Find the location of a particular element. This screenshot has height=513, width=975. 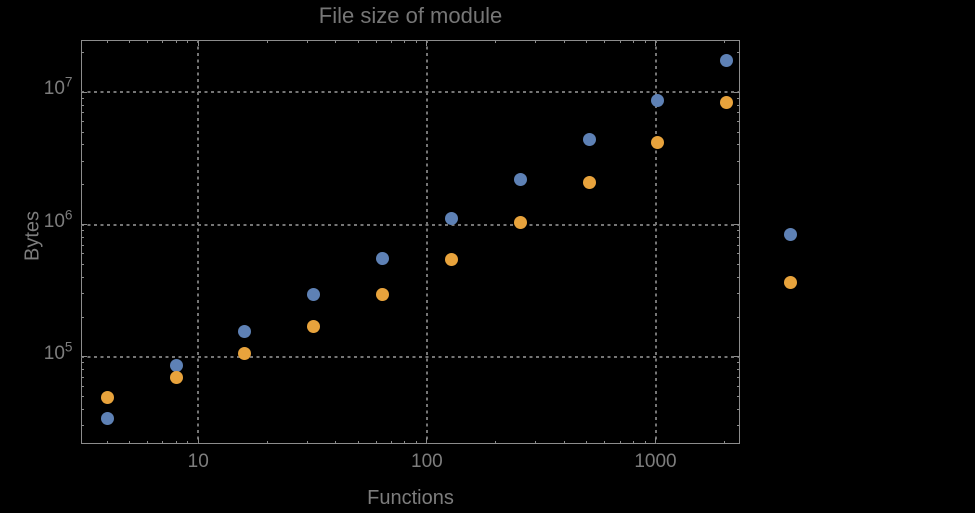

x-tick-label: 10 is located at coordinates (198, 461).